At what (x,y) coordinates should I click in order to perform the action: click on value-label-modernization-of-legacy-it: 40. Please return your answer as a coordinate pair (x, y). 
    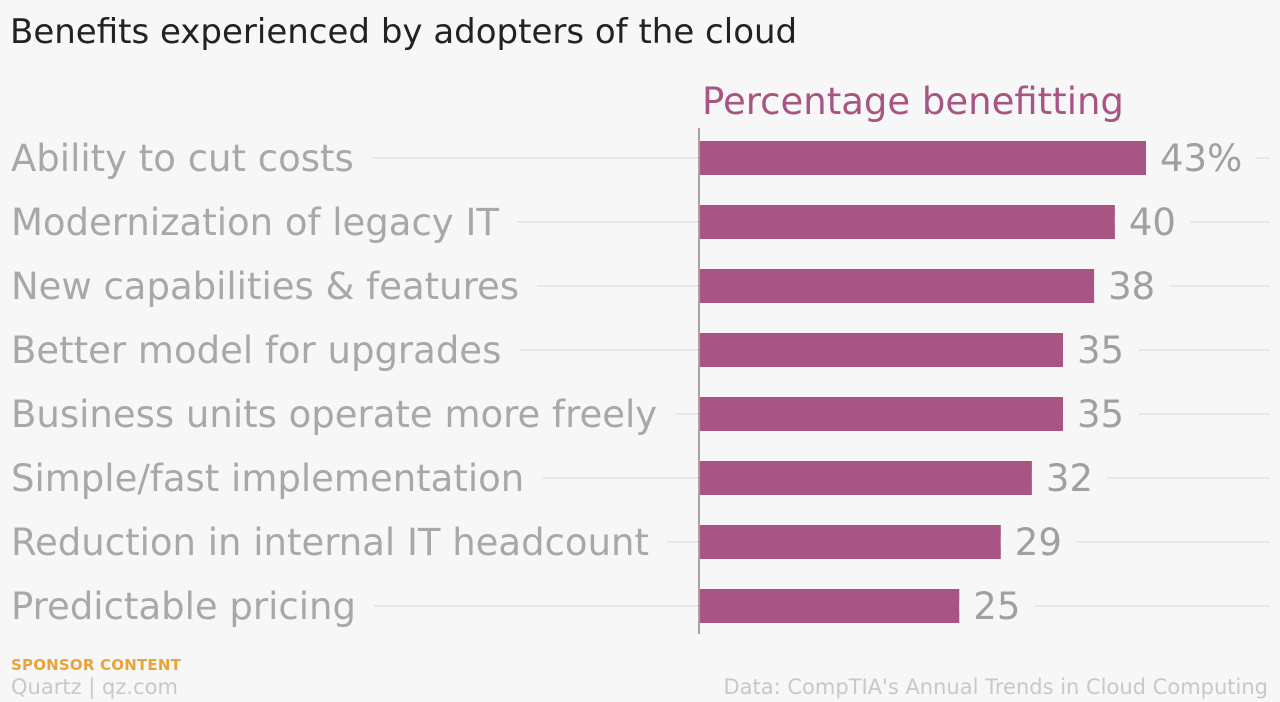
    Looking at the image, I should click on (1152, 222).